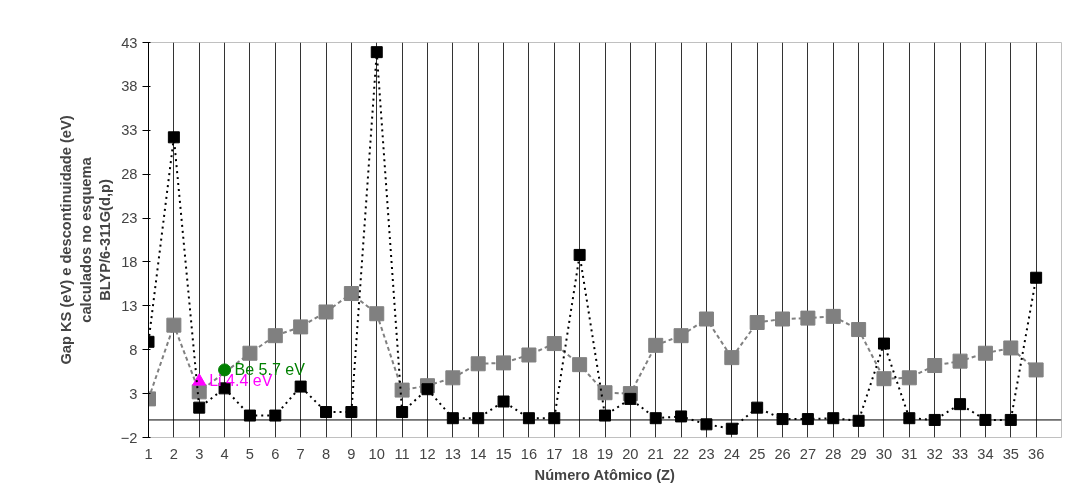  I want to click on x-tick-label: 2, so click(173, 453).